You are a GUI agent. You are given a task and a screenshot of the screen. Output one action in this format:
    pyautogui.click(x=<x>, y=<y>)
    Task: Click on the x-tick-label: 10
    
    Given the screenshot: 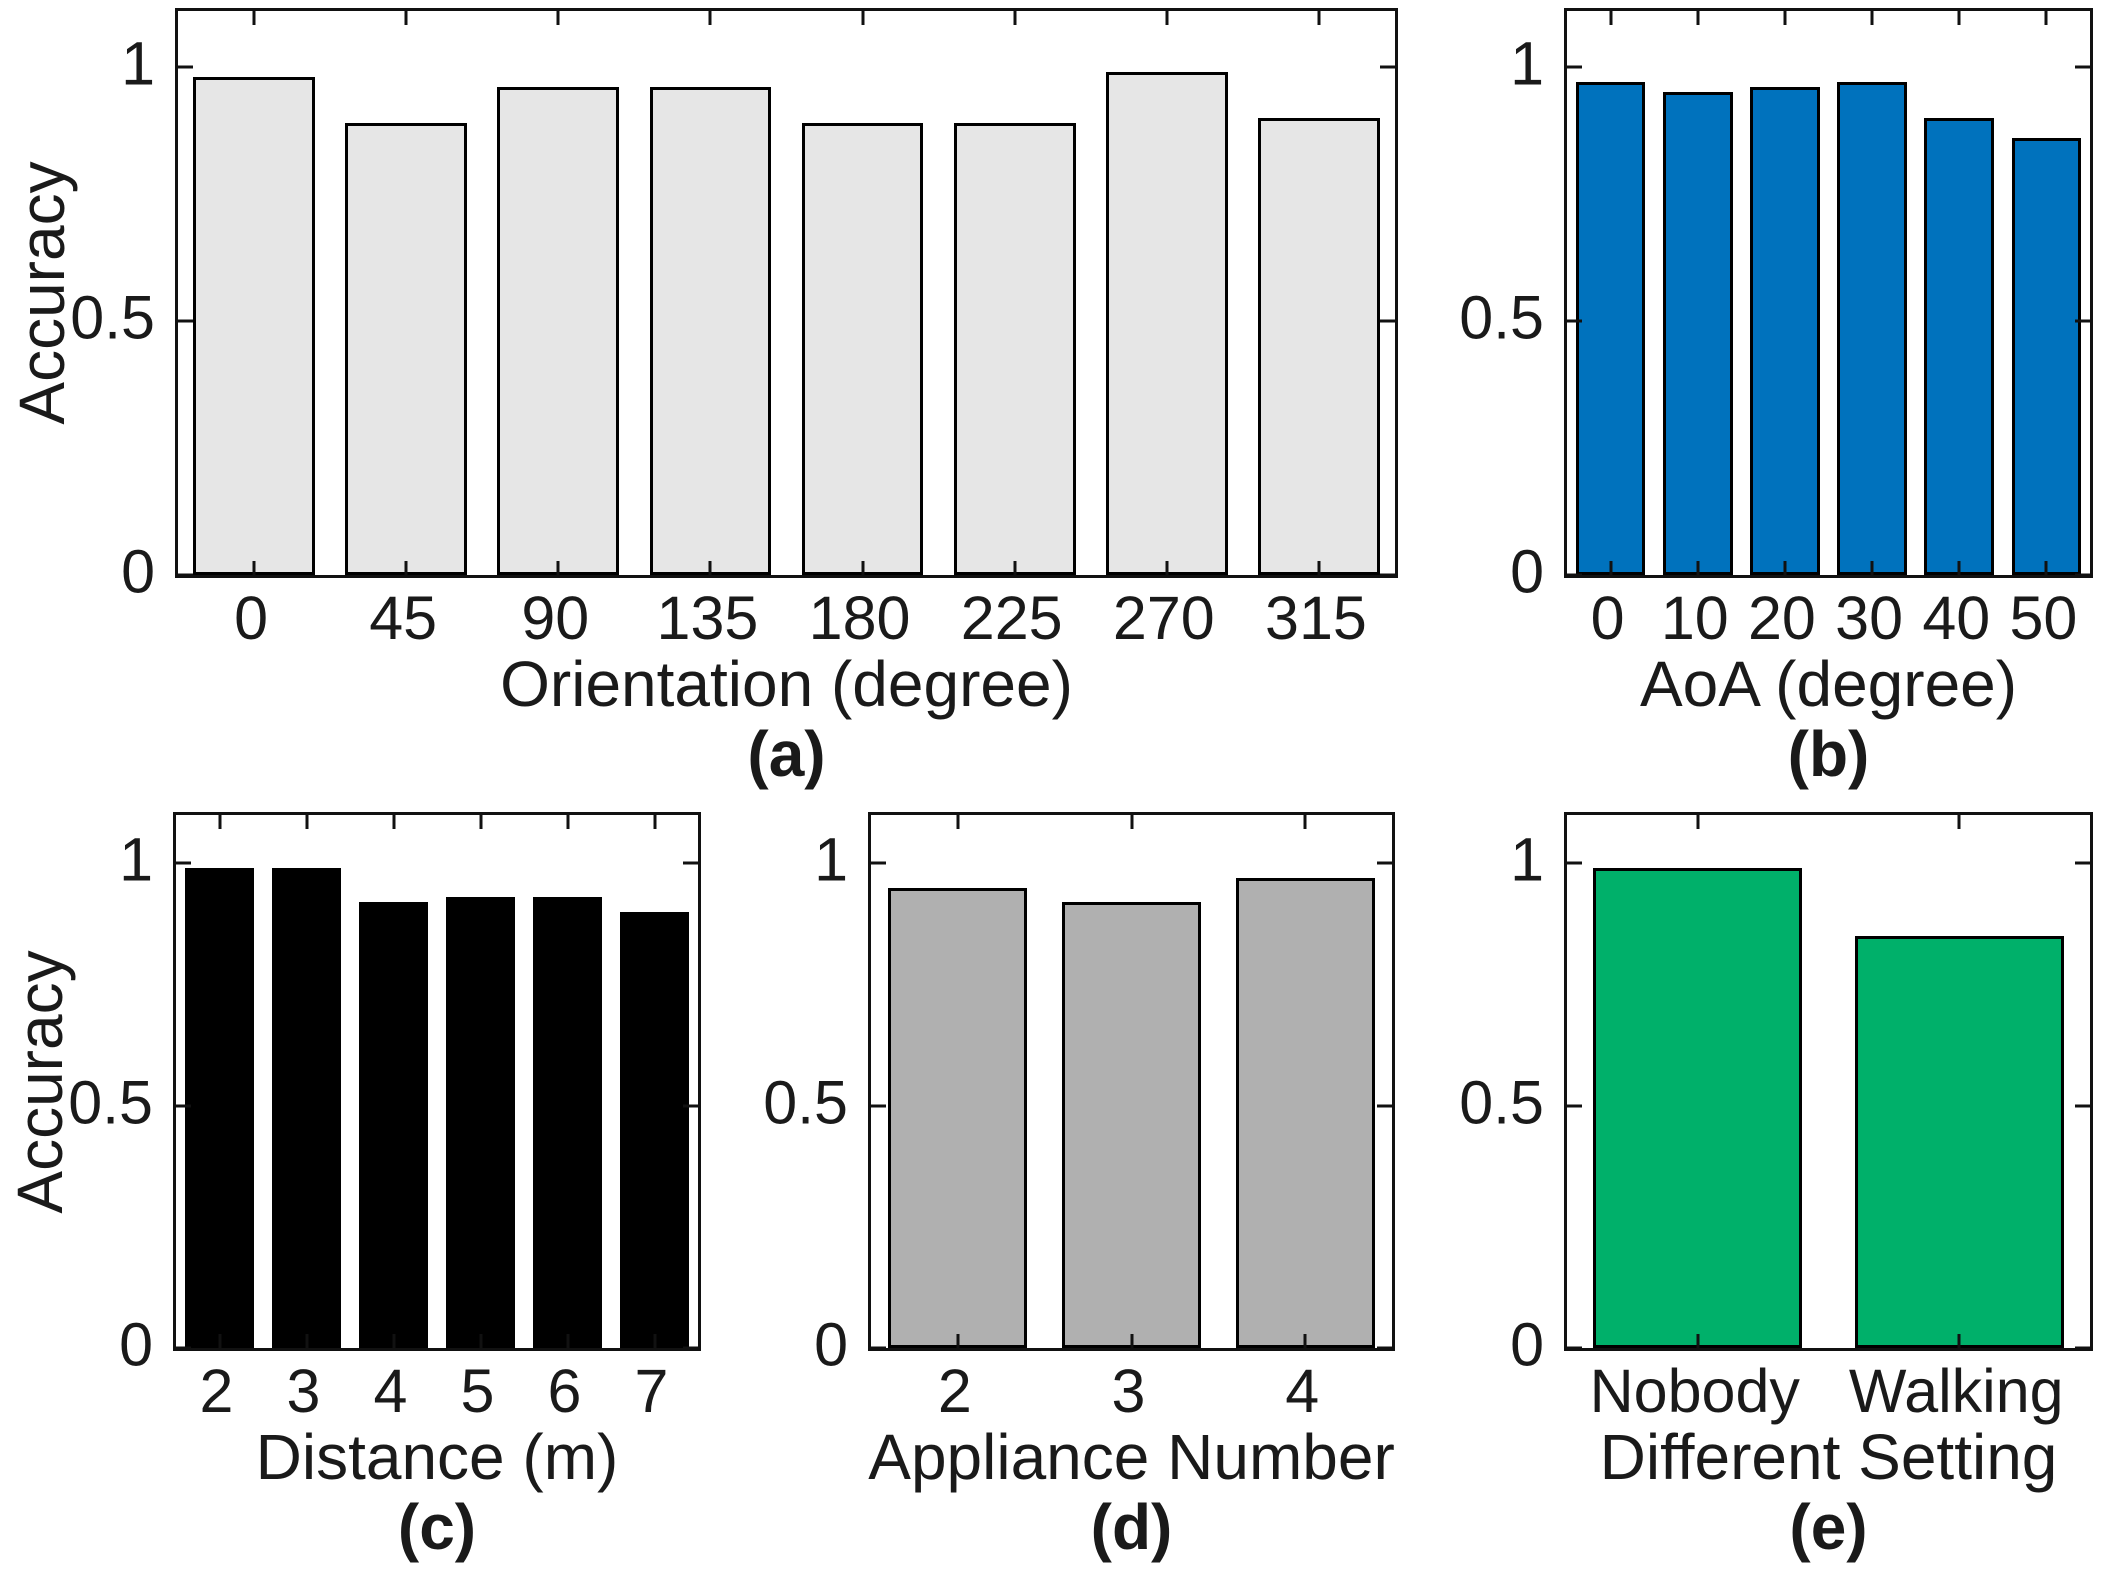 What is the action you would take?
    pyautogui.click(x=1694, y=618)
    